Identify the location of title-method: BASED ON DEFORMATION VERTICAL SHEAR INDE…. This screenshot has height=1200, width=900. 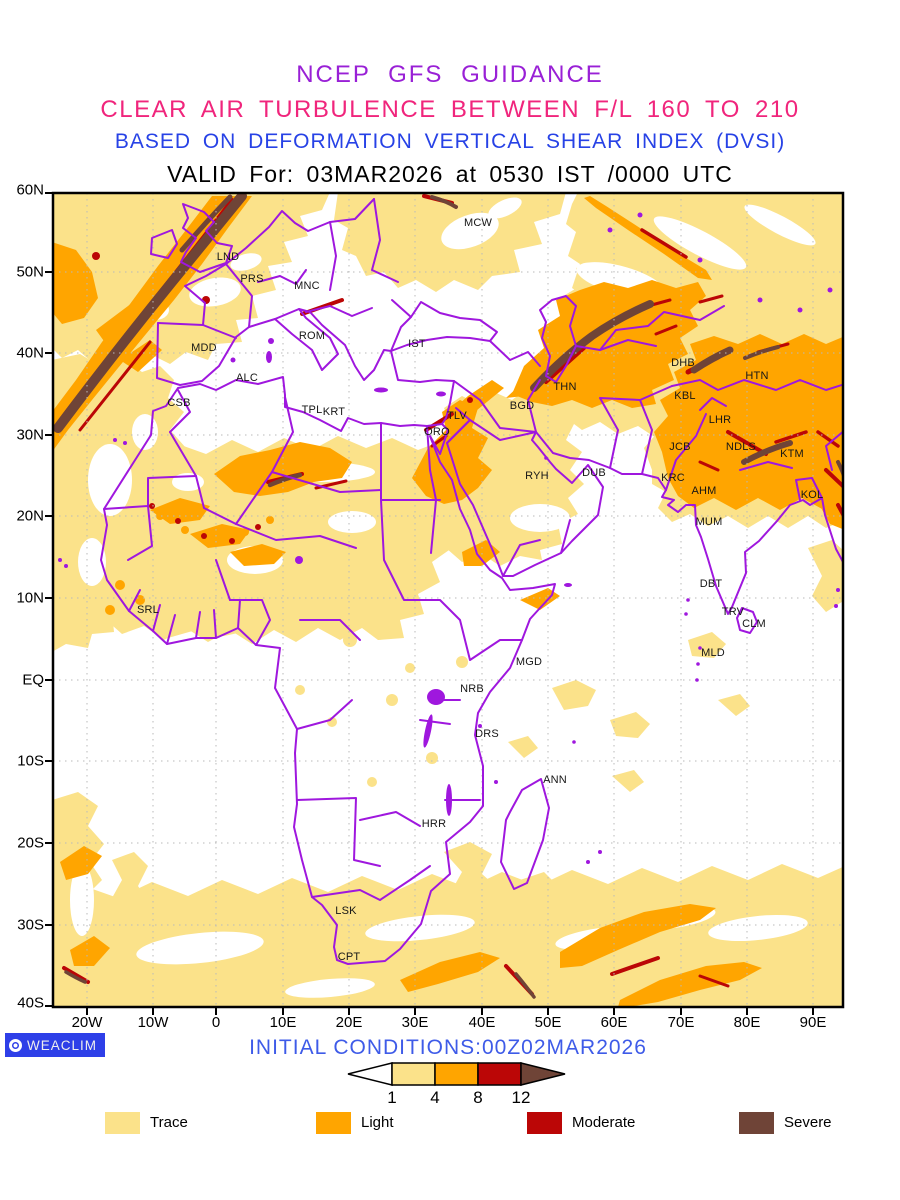
(450, 141).